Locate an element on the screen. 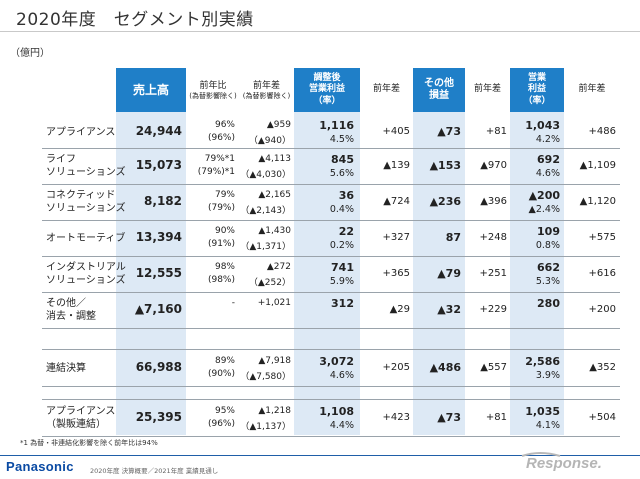 The height and width of the screenshot is (479, 640). yoy-ex-fx-value: (98%) is located at coordinates (221, 280).